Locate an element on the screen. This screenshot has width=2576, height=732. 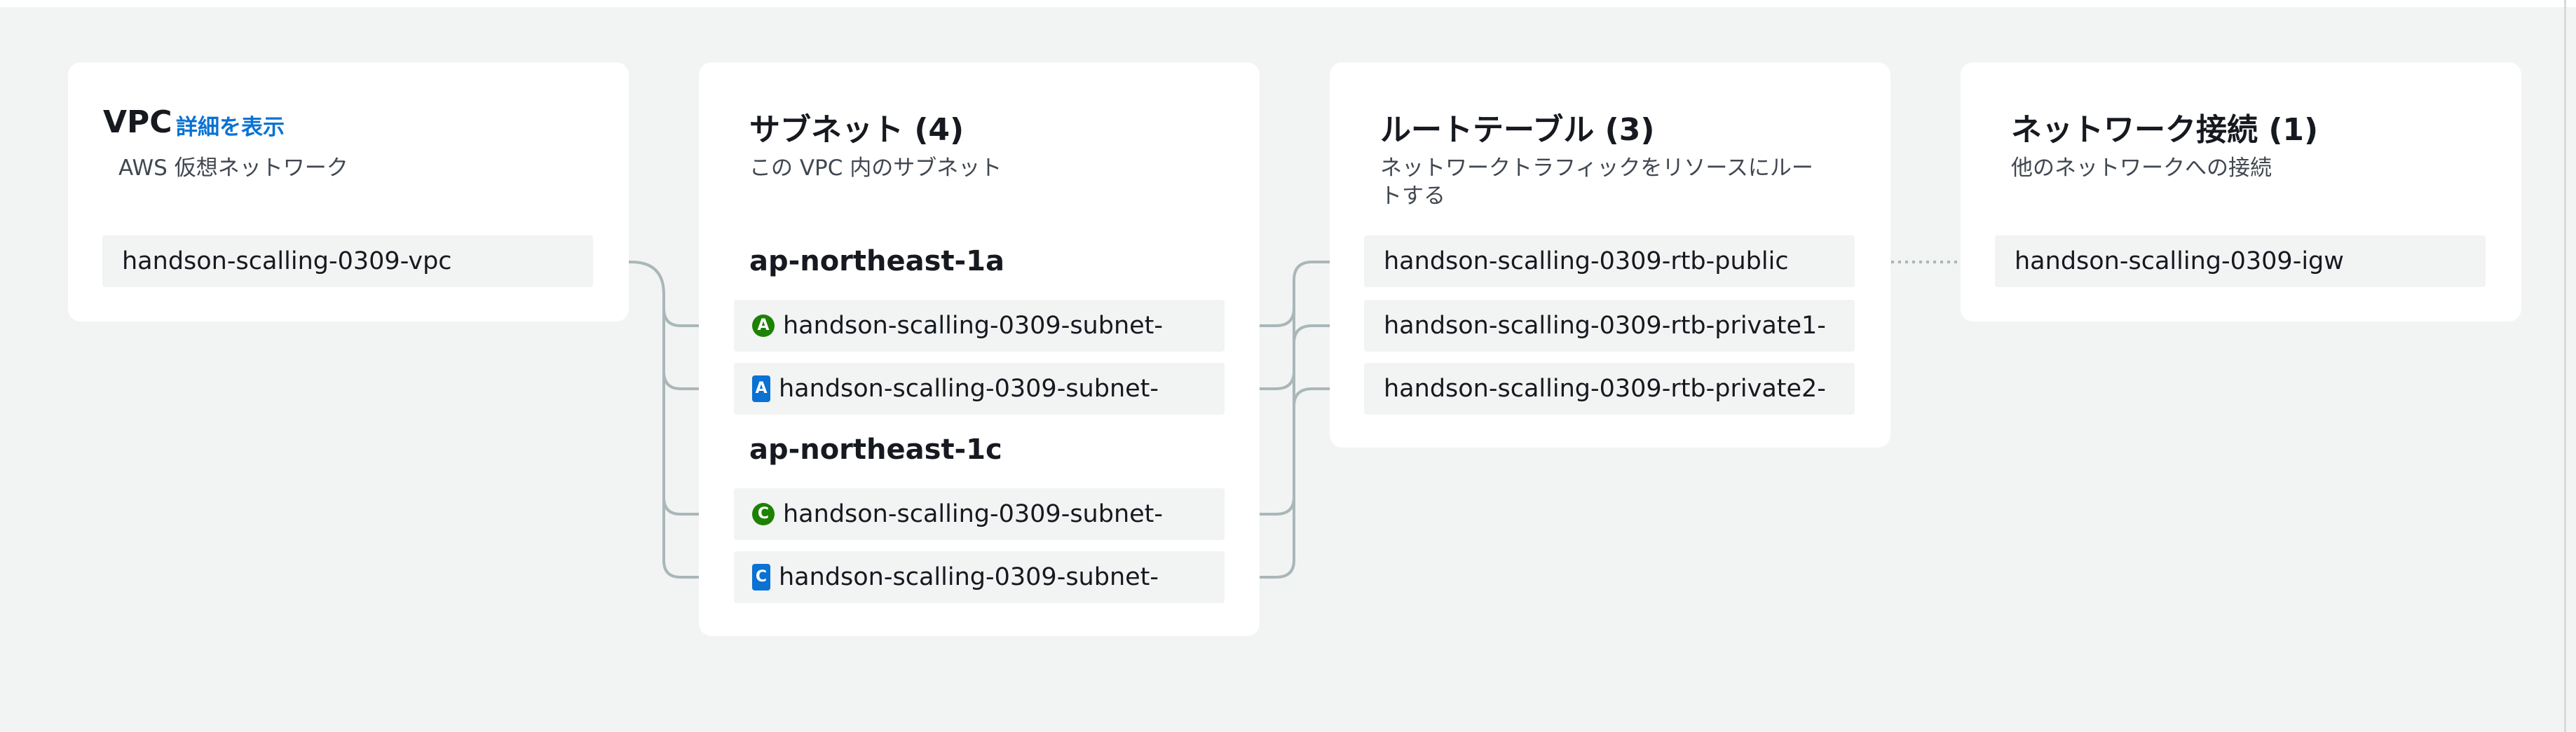
scrollbar is located at coordinates (2565, 366).